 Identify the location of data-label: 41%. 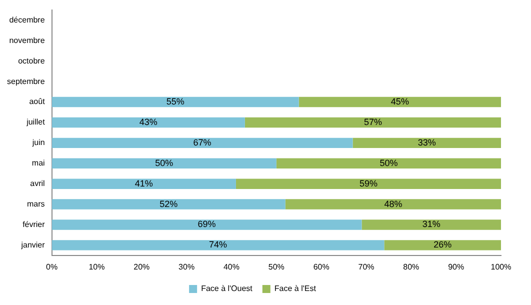
(143, 183).